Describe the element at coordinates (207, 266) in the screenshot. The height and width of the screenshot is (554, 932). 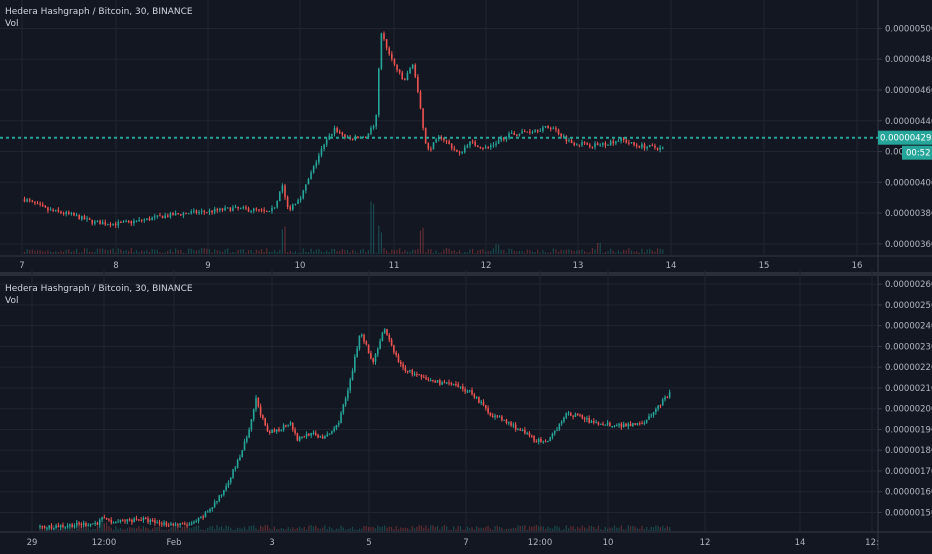
I see `time-tick-label: 9` at that location.